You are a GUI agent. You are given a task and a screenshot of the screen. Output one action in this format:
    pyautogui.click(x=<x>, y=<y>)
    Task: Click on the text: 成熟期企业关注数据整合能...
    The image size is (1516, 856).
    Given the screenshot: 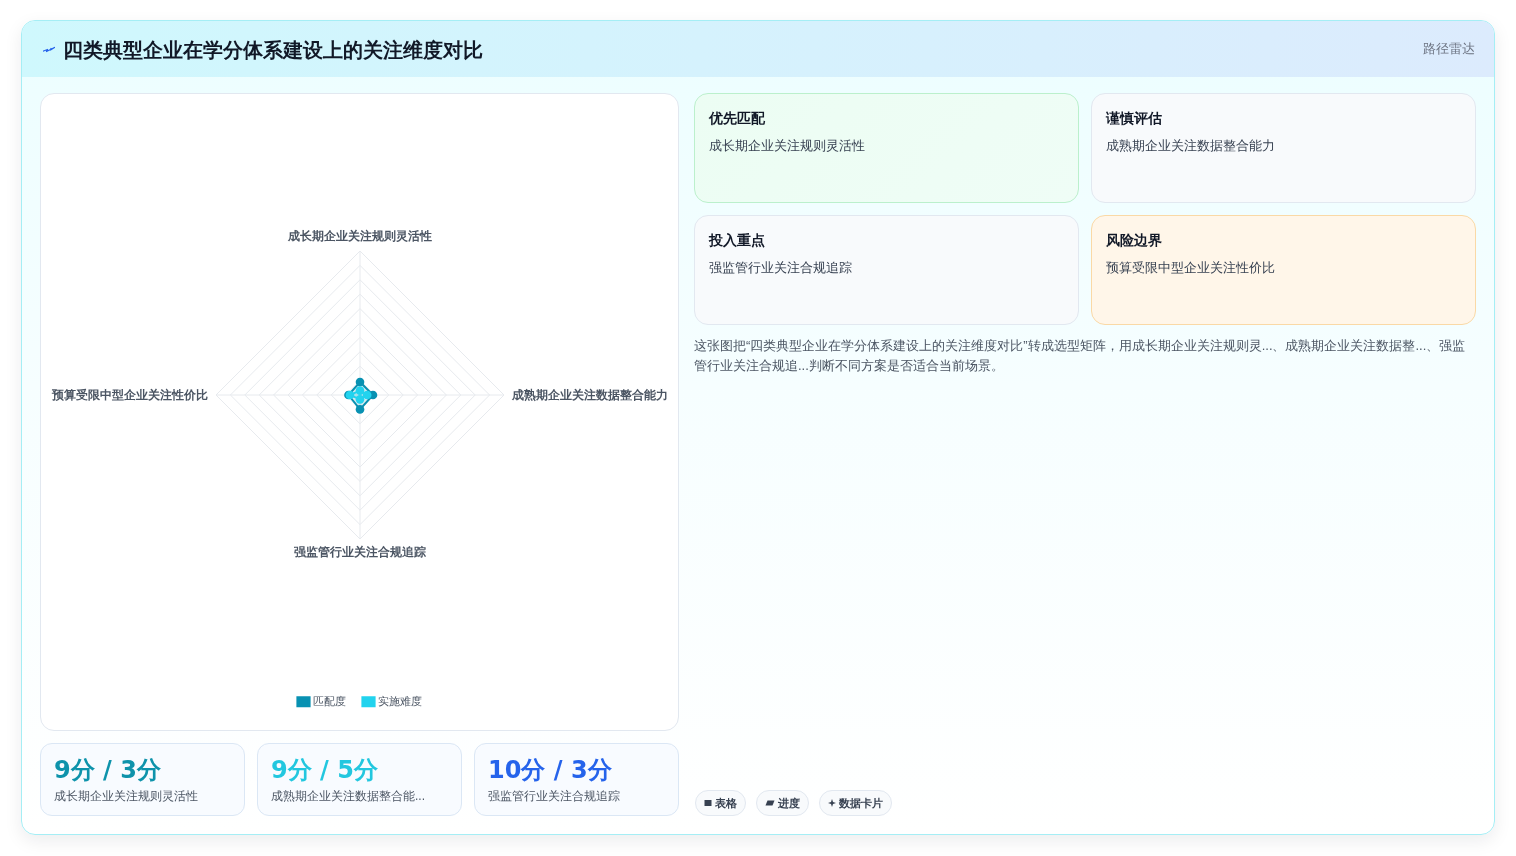 What is the action you would take?
    pyautogui.click(x=348, y=796)
    